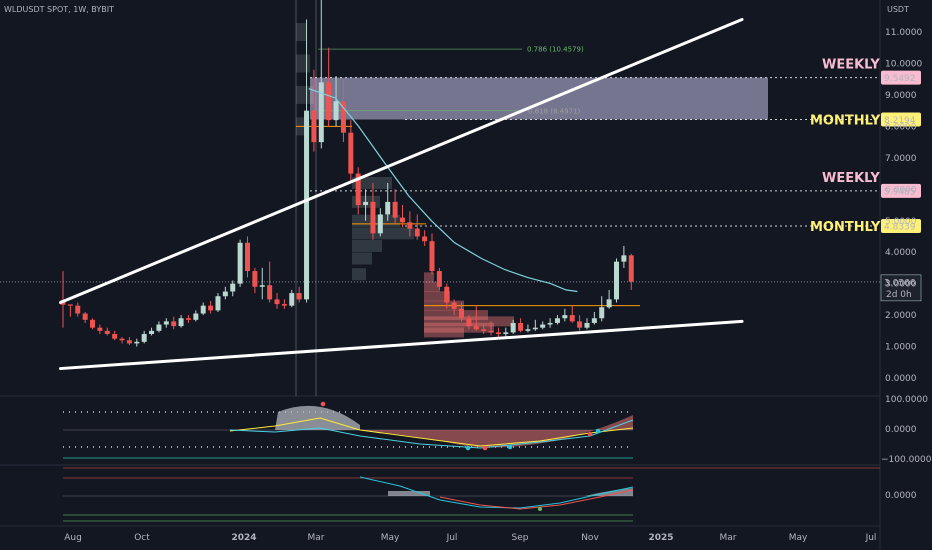 The width and height of the screenshot is (932, 550). Describe the element at coordinates (871, 538) in the screenshot. I see `time-tick-label: Jul` at that location.